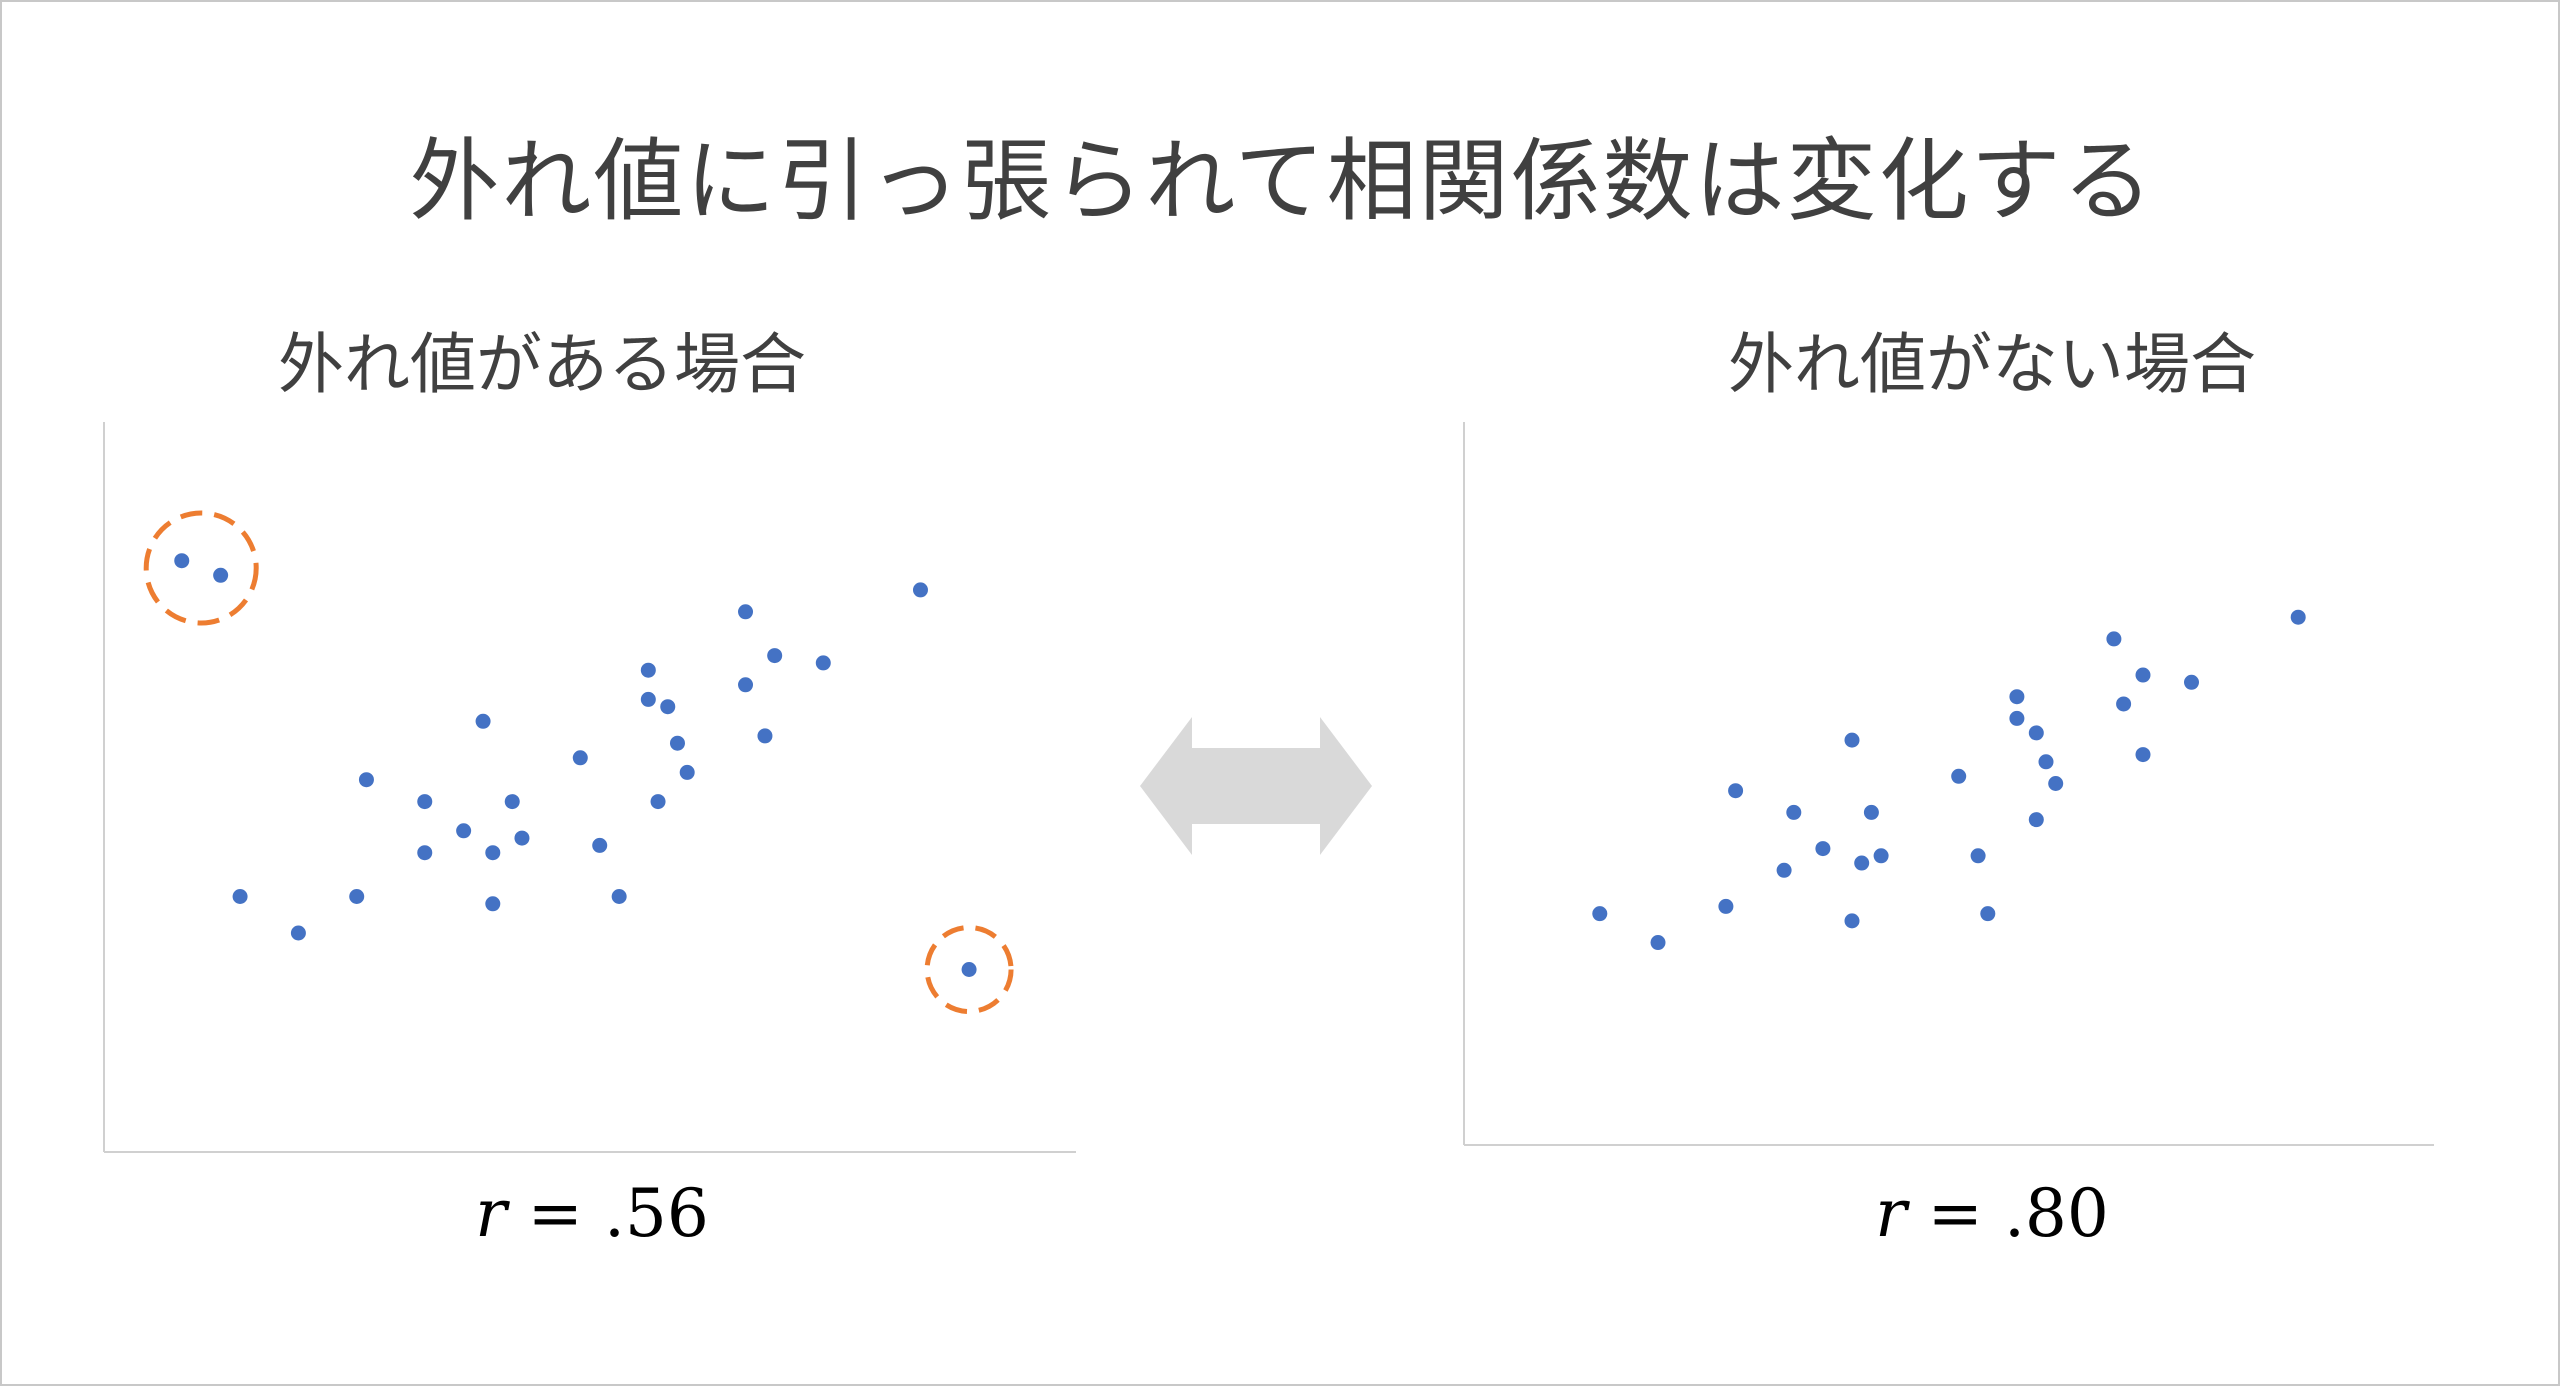 This screenshot has width=2560, height=1386. I want to click on r-value: .56, so click(656, 1213).